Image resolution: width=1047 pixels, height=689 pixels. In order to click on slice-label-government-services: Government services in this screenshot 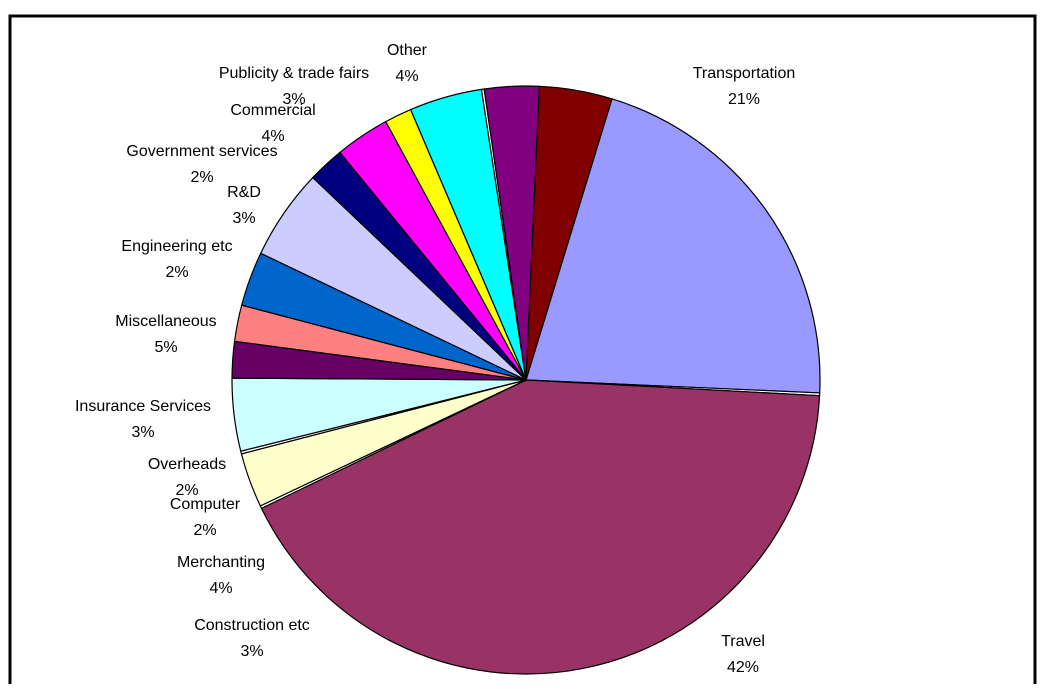, I will do `click(201, 151)`.